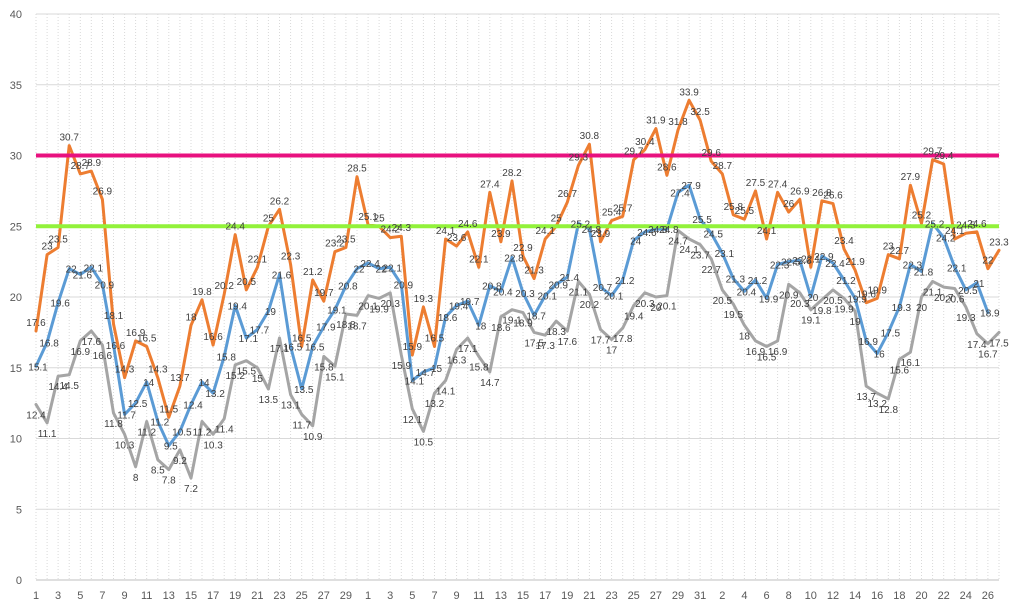 Image resolution: width=1017 pixels, height=613 pixels. Describe the element at coordinates (966, 318) in the screenshot. I see `data-label-min: 19.3` at that location.